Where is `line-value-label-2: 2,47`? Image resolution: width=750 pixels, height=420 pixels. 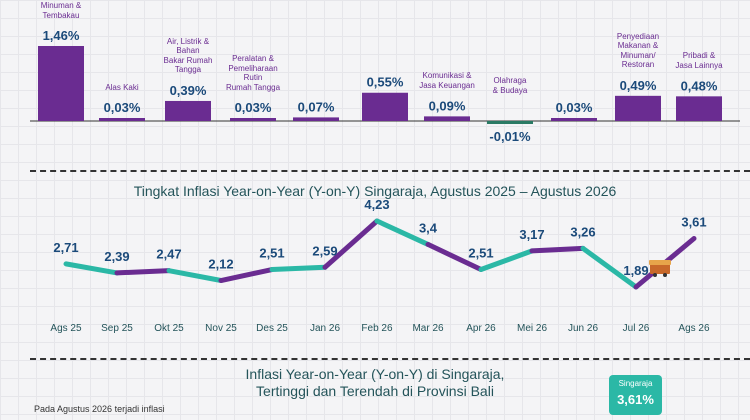
line-value-label-2: 2,47 is located at coordinates (168, 254).